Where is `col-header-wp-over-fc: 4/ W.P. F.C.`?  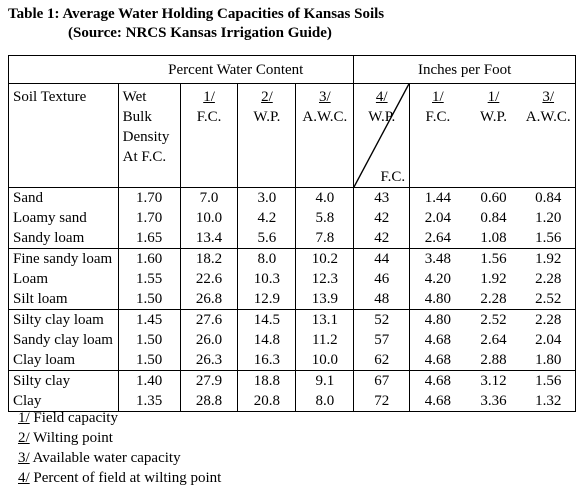 col-header-wp-over-fc: 4/ W.P. F.C. is located at coordinates (381, 135).